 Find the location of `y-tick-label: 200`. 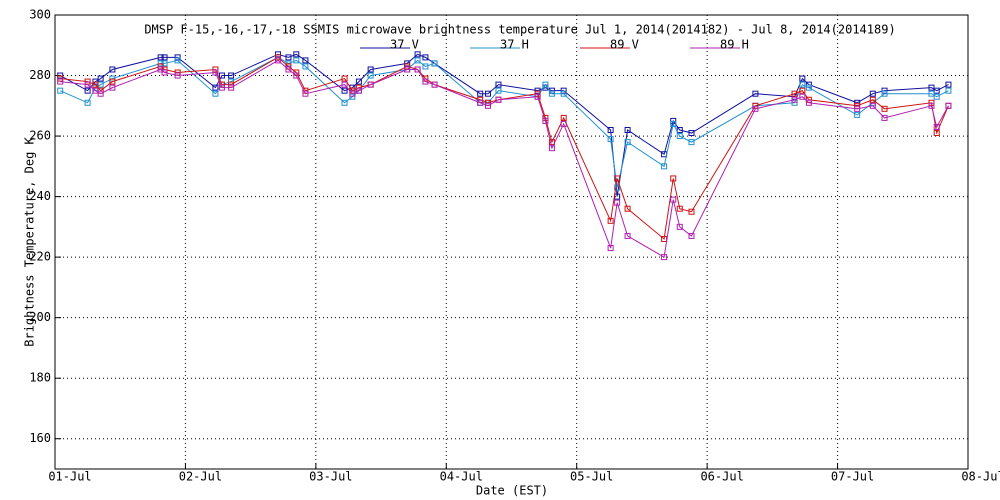

y-tick-label: 200 is located at coordinates (40, 317).